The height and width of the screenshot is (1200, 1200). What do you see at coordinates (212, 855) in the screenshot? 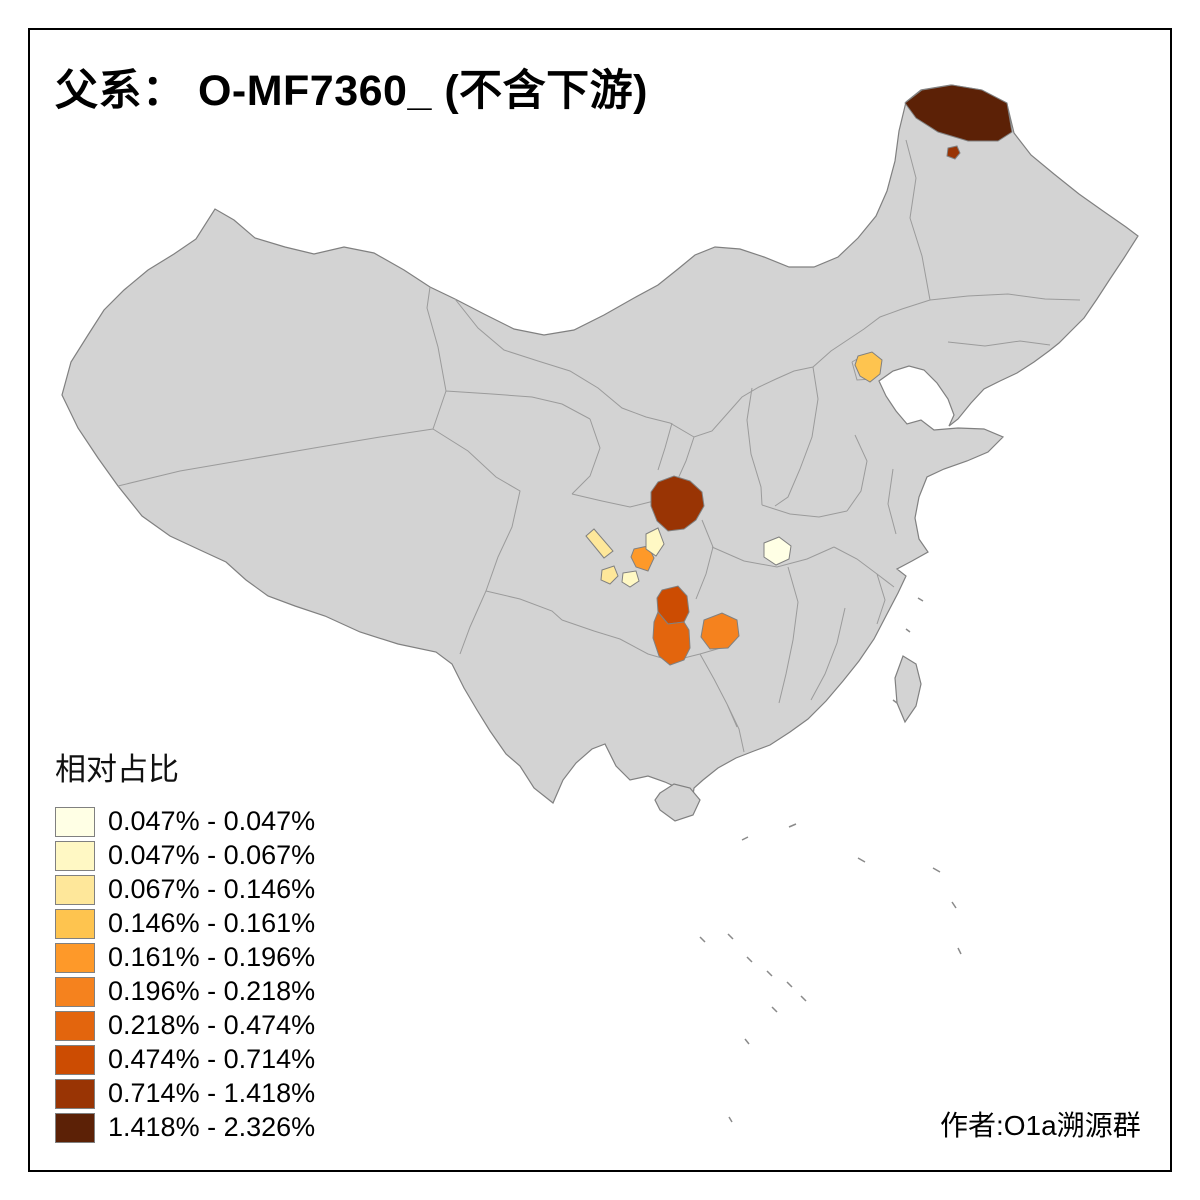
I see `legend-label: 0.047% - 0.067%` at bounding box center [212, 855].